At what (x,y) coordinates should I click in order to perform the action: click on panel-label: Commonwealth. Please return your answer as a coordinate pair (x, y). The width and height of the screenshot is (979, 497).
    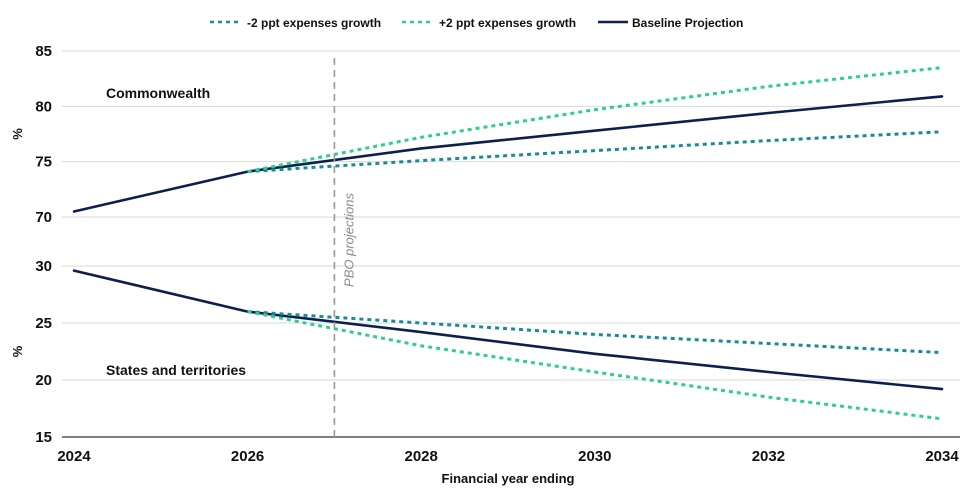
    Looking at the image, I should click on (158, 93).